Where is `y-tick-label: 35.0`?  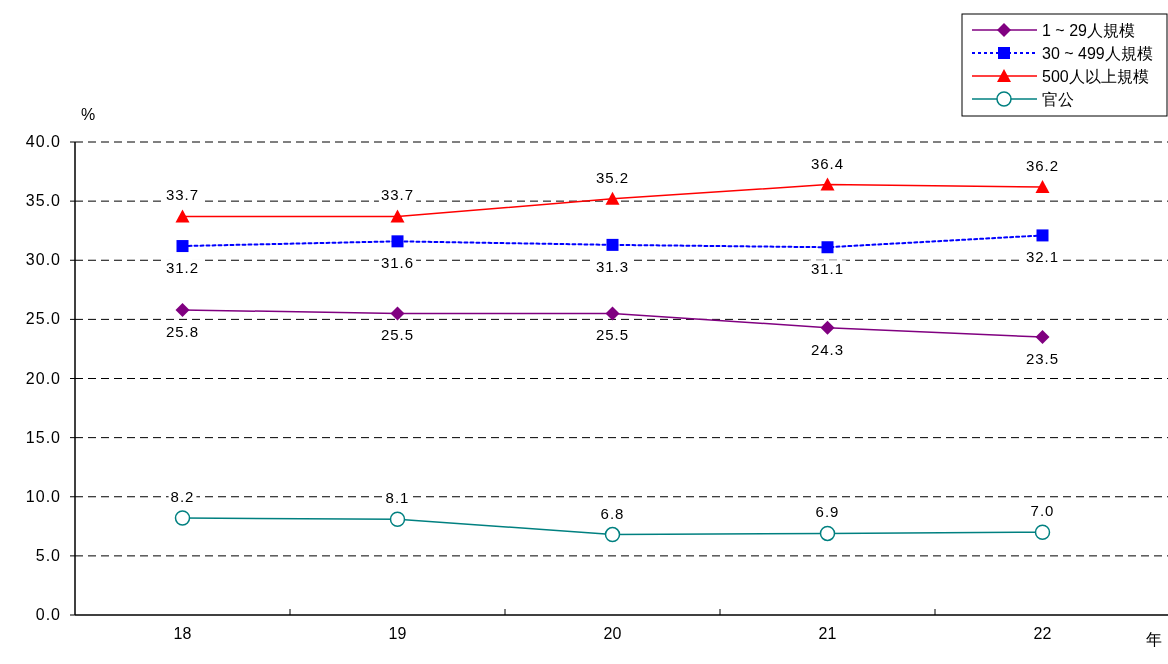
y-tick-label: 35.0 is located at coordinates (43, 201).